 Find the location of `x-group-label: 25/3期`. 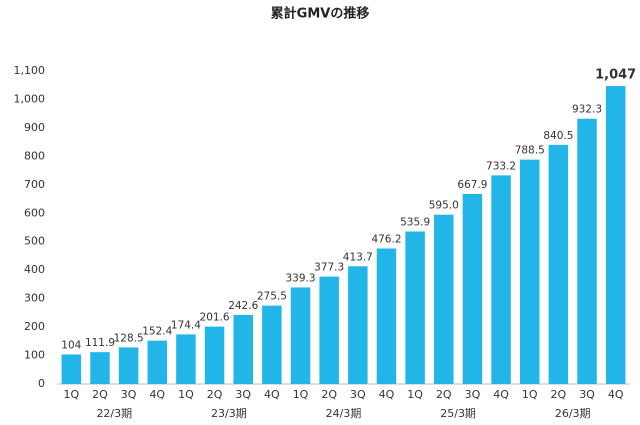

x-group-label: 25/3期 is located at coordinates (458, 413).